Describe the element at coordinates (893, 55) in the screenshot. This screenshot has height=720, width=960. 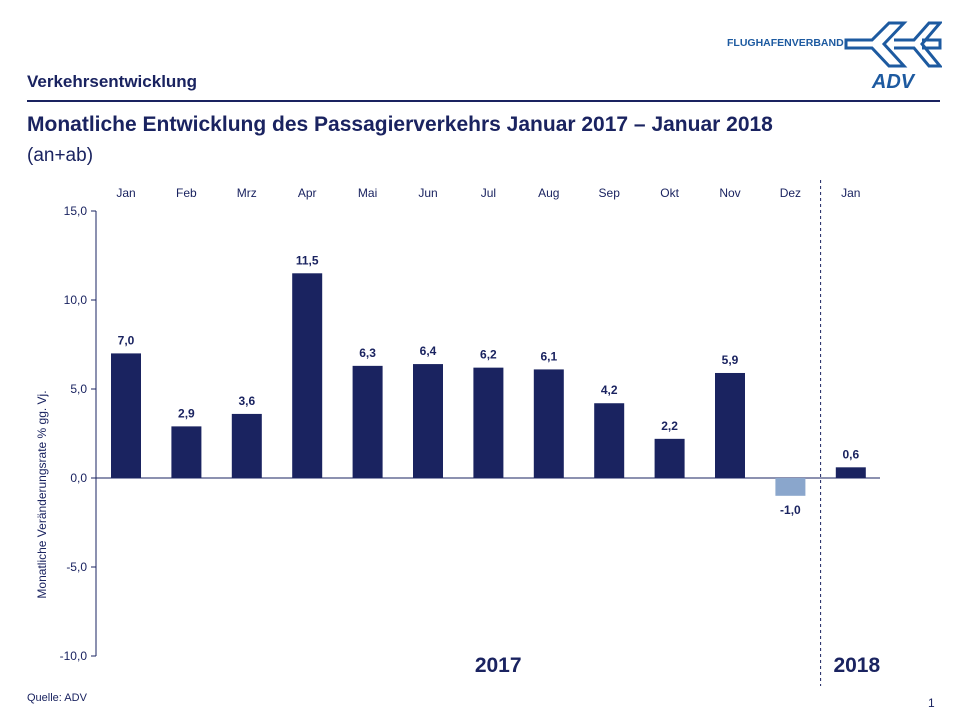
I see `adv-logo: ADV` at that location.